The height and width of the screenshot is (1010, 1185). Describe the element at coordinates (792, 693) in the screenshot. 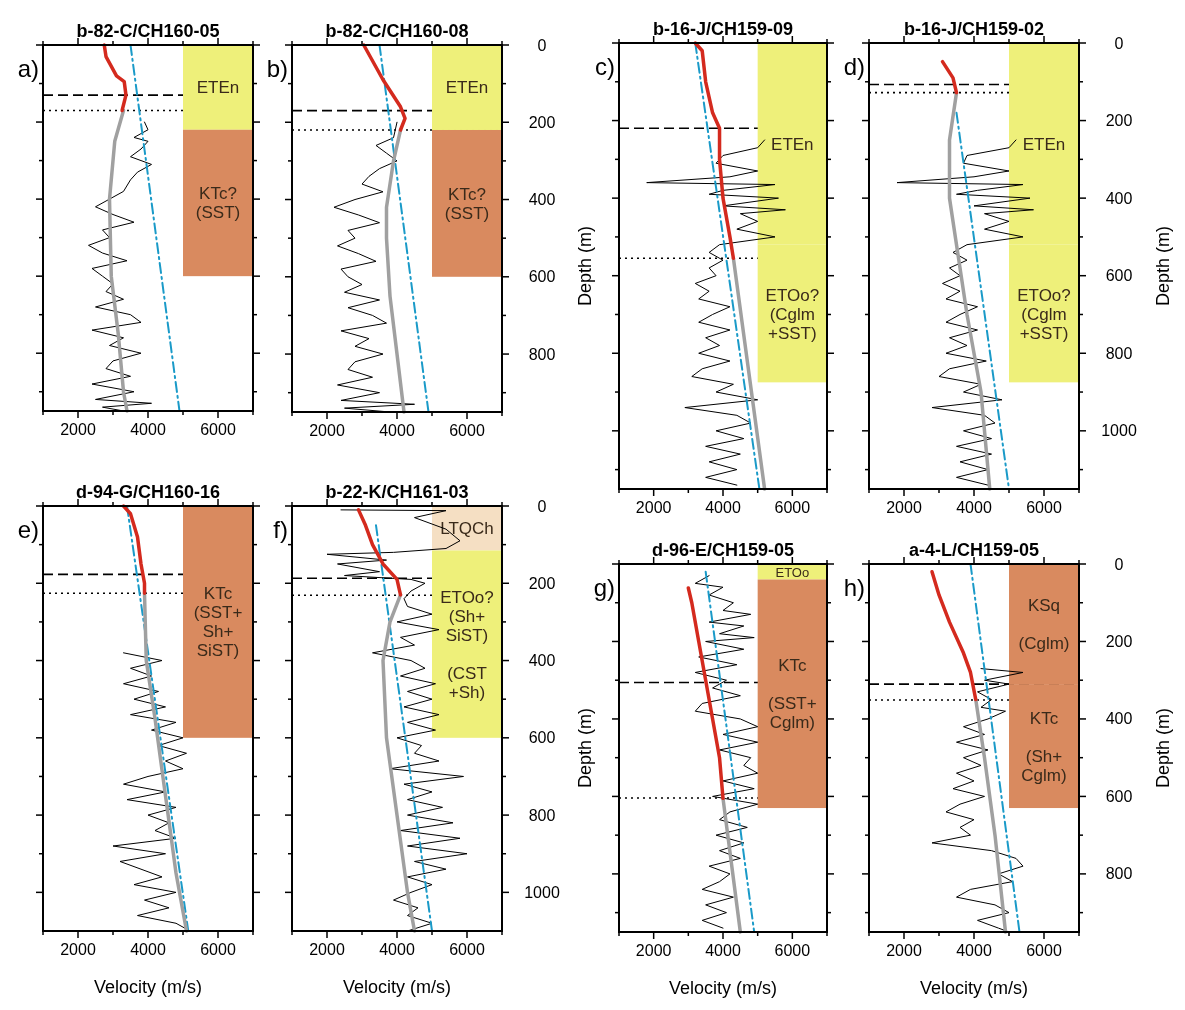

I see `band-label: KTc (SST+ Cglm)` at that location.